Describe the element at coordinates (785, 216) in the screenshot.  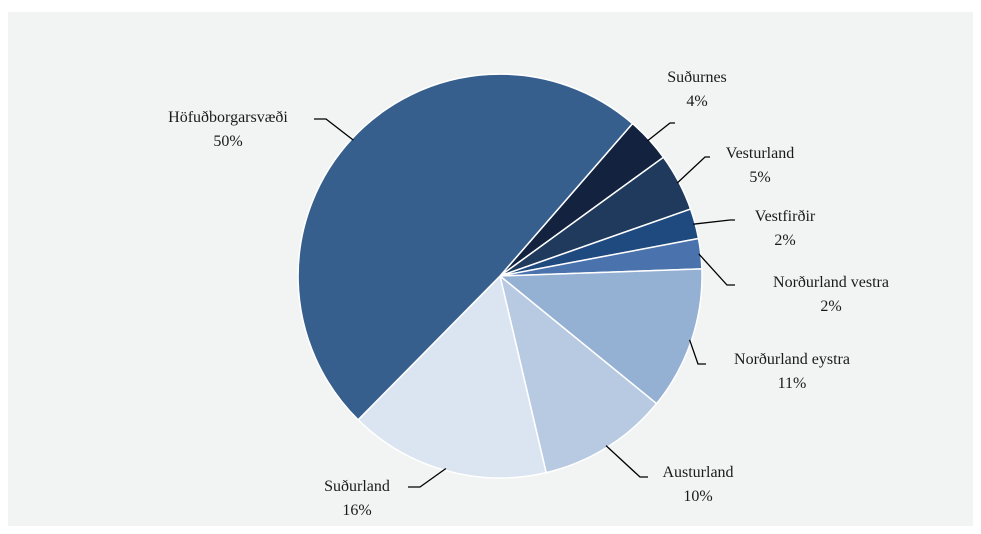
I see `slice-label: Vestfirðir` at that location.